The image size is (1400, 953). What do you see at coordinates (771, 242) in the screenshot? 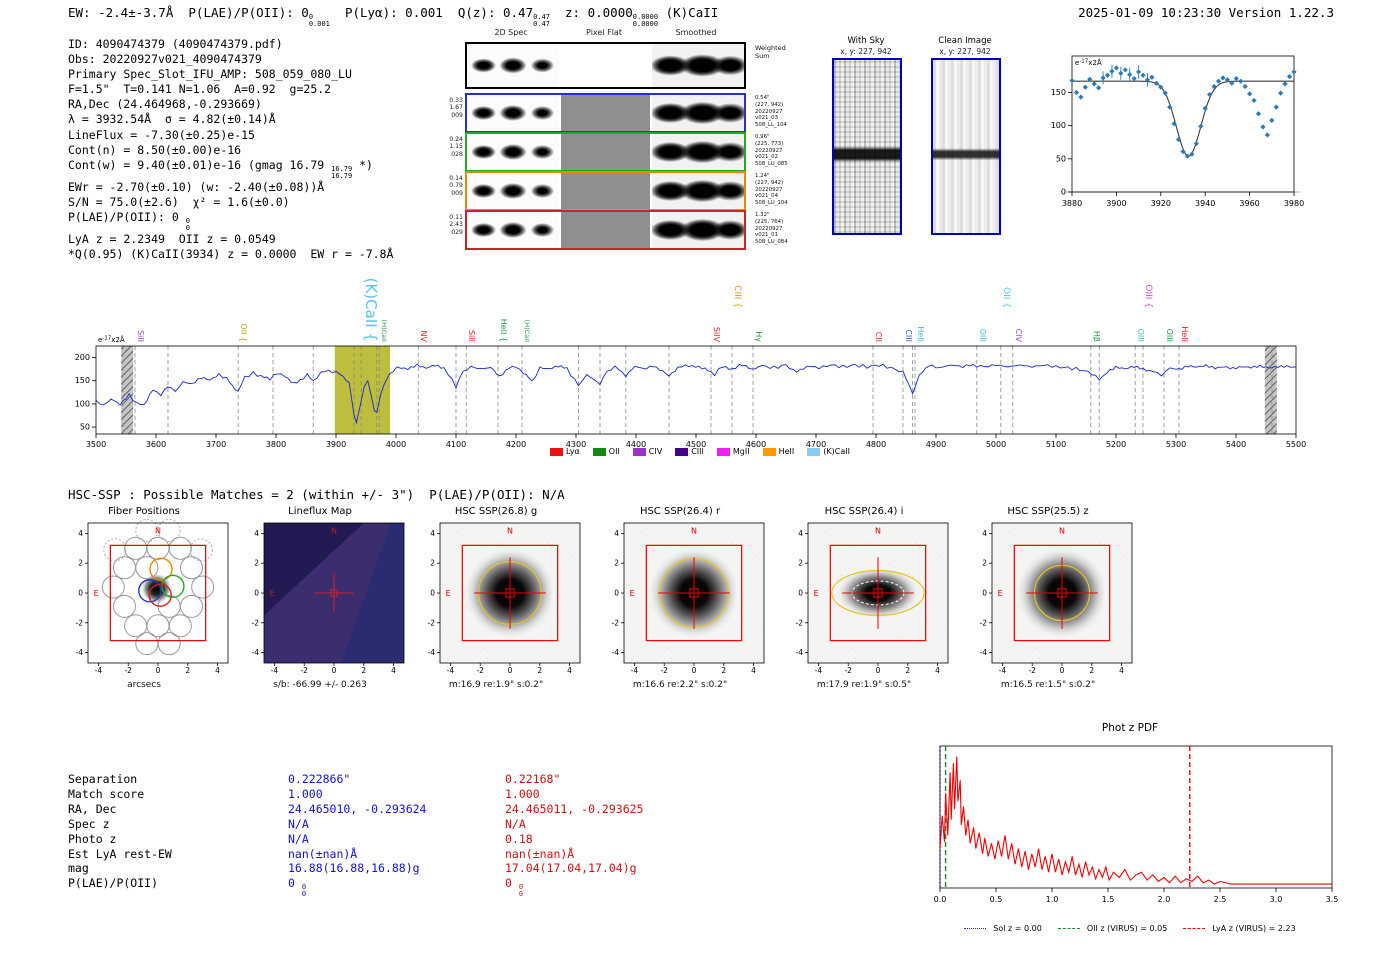
I see `row-label-line: 508_LU_084` at bounding box center [771, 242].